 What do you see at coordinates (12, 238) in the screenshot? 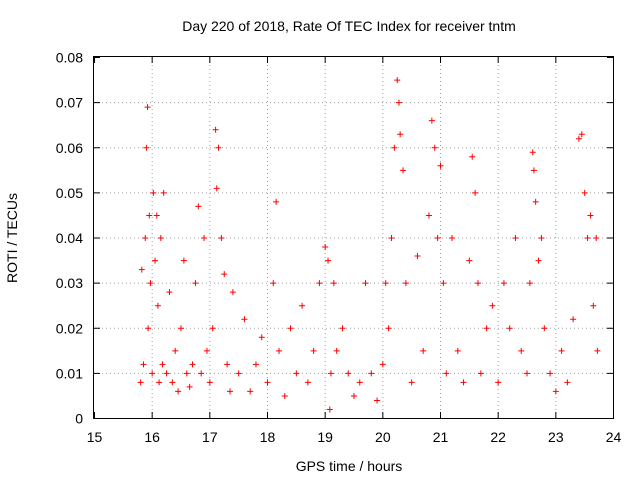
I see `y-axis-label: ROTI / TECUs` at bounding box center [12, 238].